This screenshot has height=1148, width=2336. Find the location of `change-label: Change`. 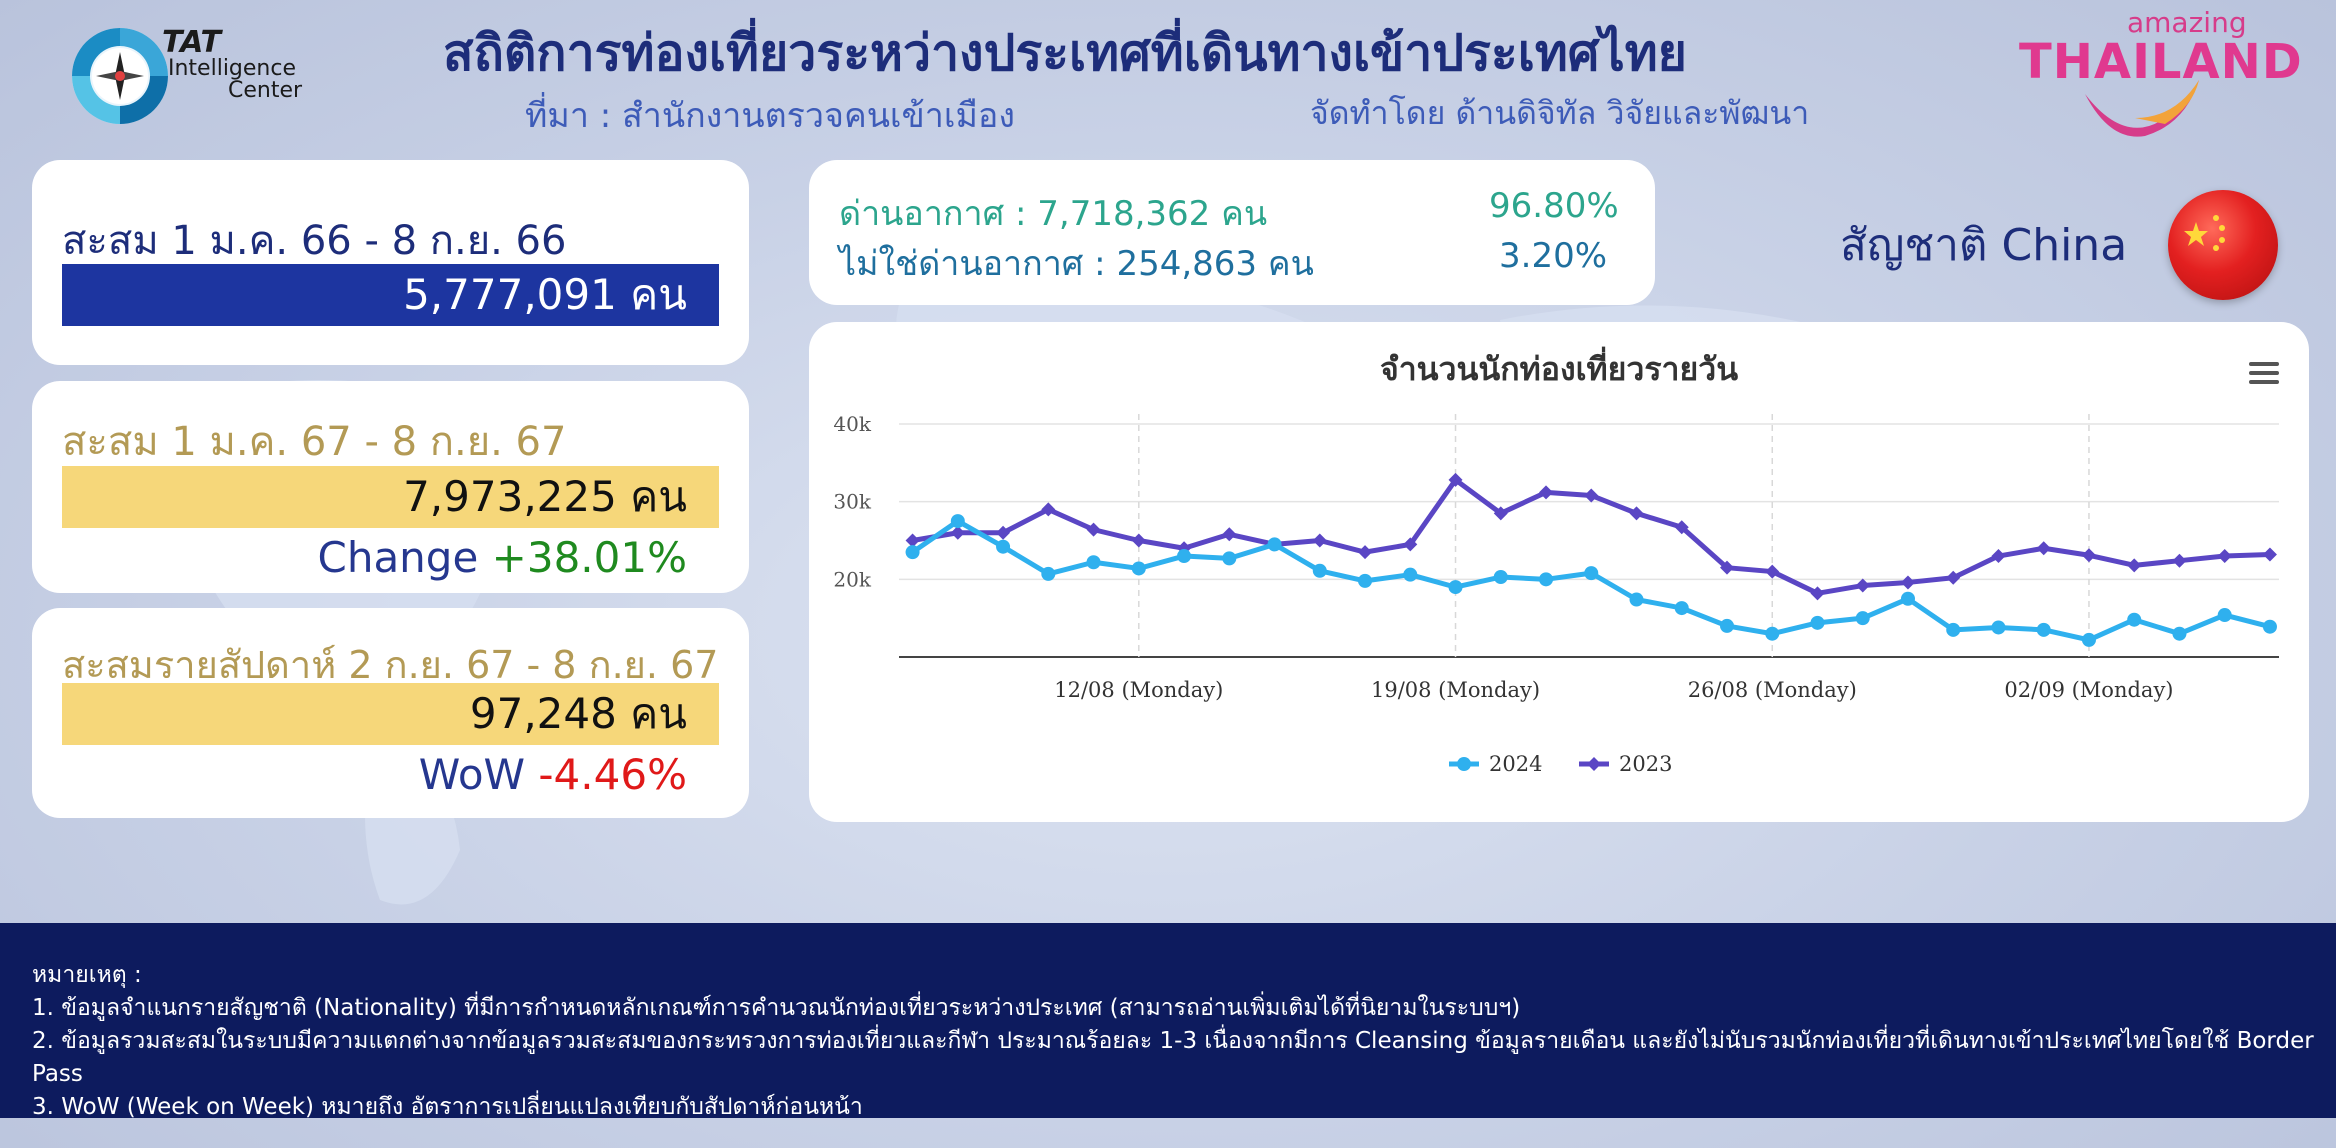

change-label: Change is located at coordinates (404, 557).